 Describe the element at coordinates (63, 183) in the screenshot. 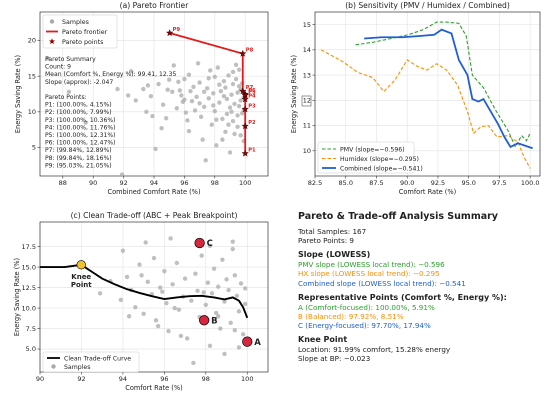

I see `x-tick-label: 88` at that location.